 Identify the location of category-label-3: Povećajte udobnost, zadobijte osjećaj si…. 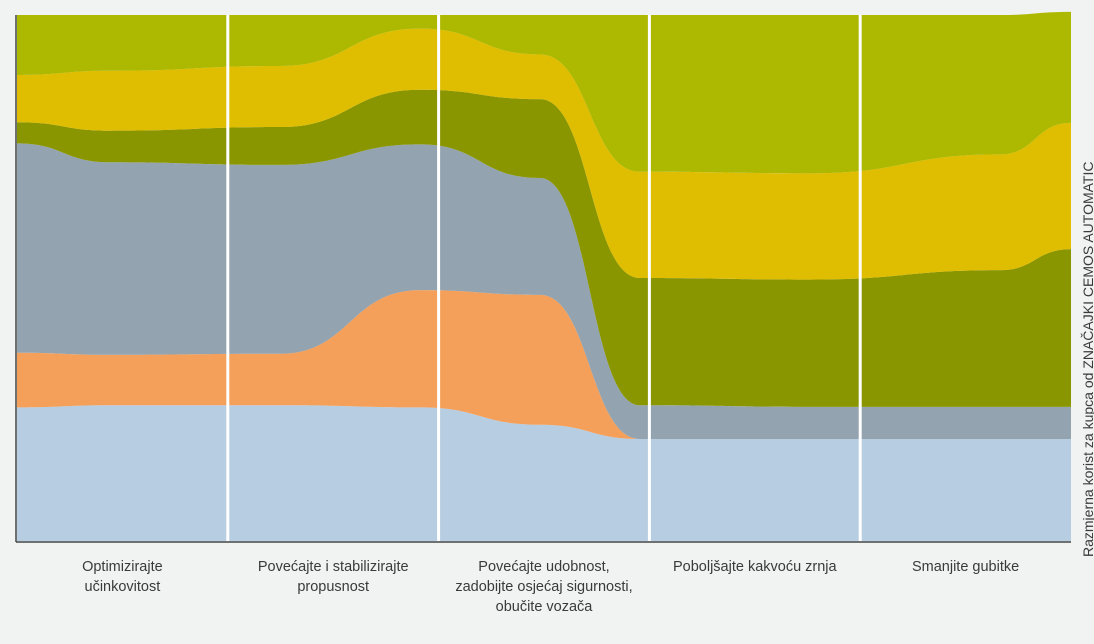
(544, 587).